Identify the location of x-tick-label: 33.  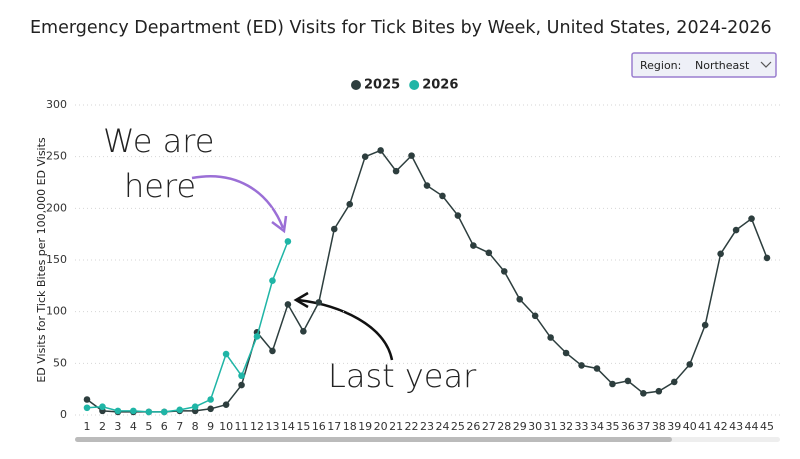
(582, 426).